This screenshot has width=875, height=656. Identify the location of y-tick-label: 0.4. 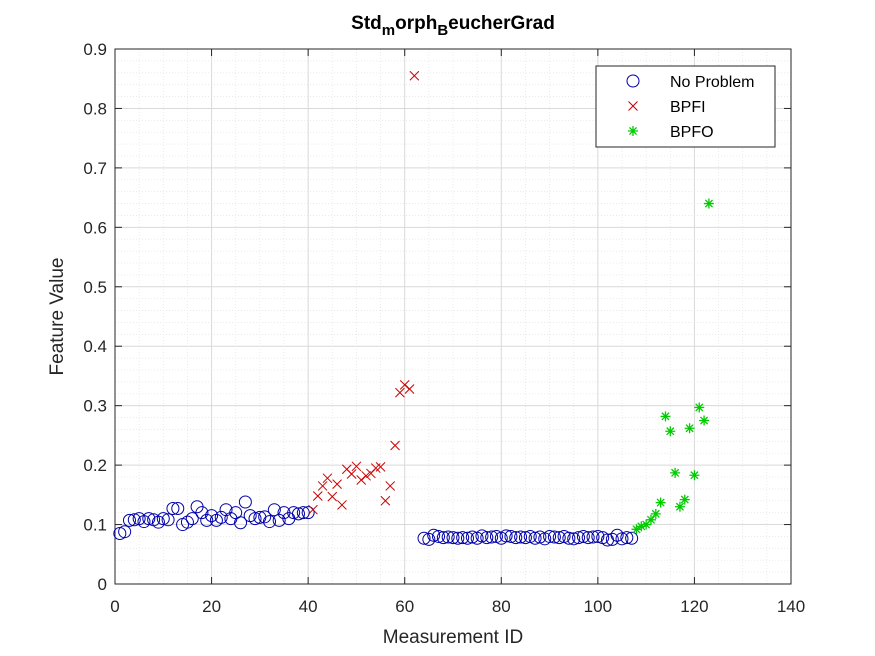
(95, 346).